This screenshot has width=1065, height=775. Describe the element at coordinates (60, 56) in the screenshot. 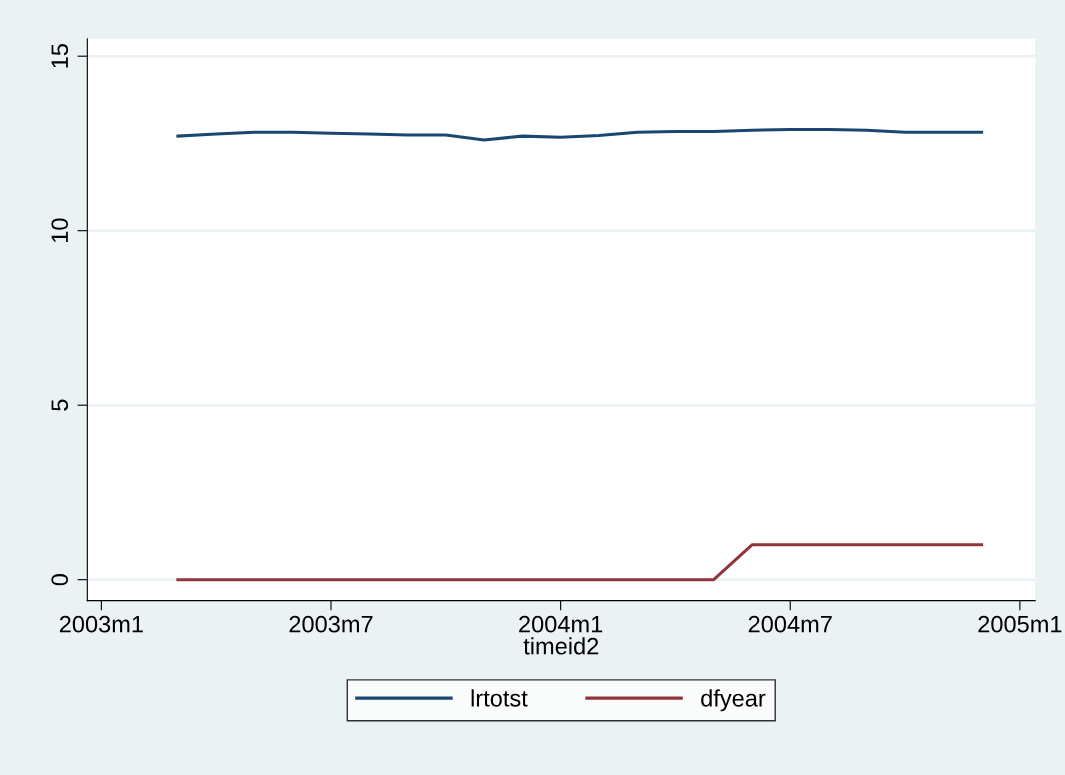

I see `y-tick-label: 15` at that location.